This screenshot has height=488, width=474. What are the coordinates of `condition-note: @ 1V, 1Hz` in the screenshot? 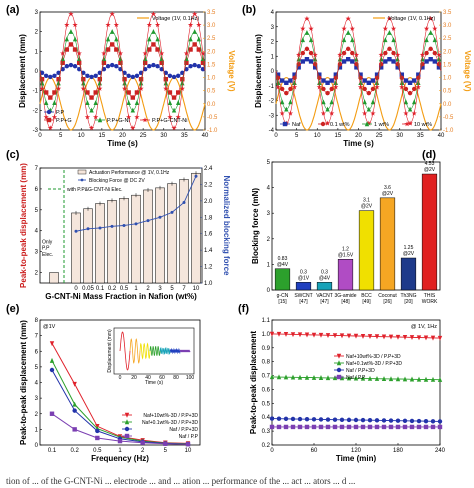 It's located at (424, 327).